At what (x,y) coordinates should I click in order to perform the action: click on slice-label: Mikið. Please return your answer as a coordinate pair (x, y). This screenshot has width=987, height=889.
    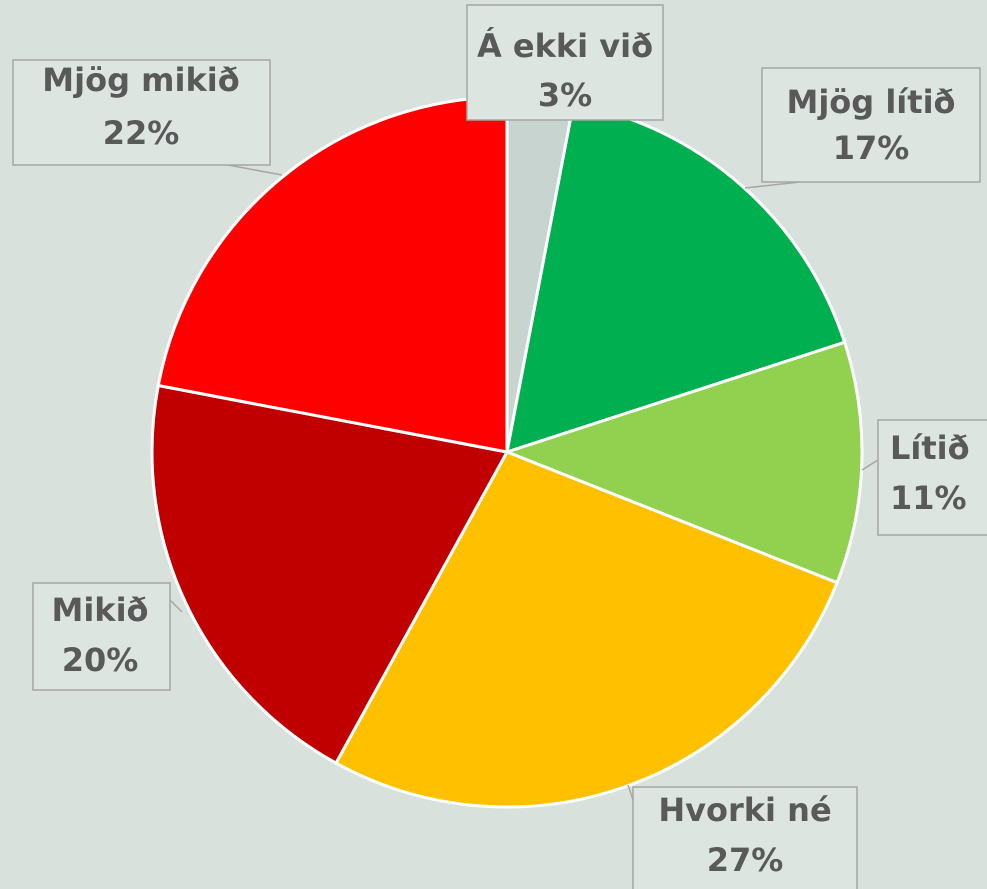
    Looking at the image, I should click on (99, 610).